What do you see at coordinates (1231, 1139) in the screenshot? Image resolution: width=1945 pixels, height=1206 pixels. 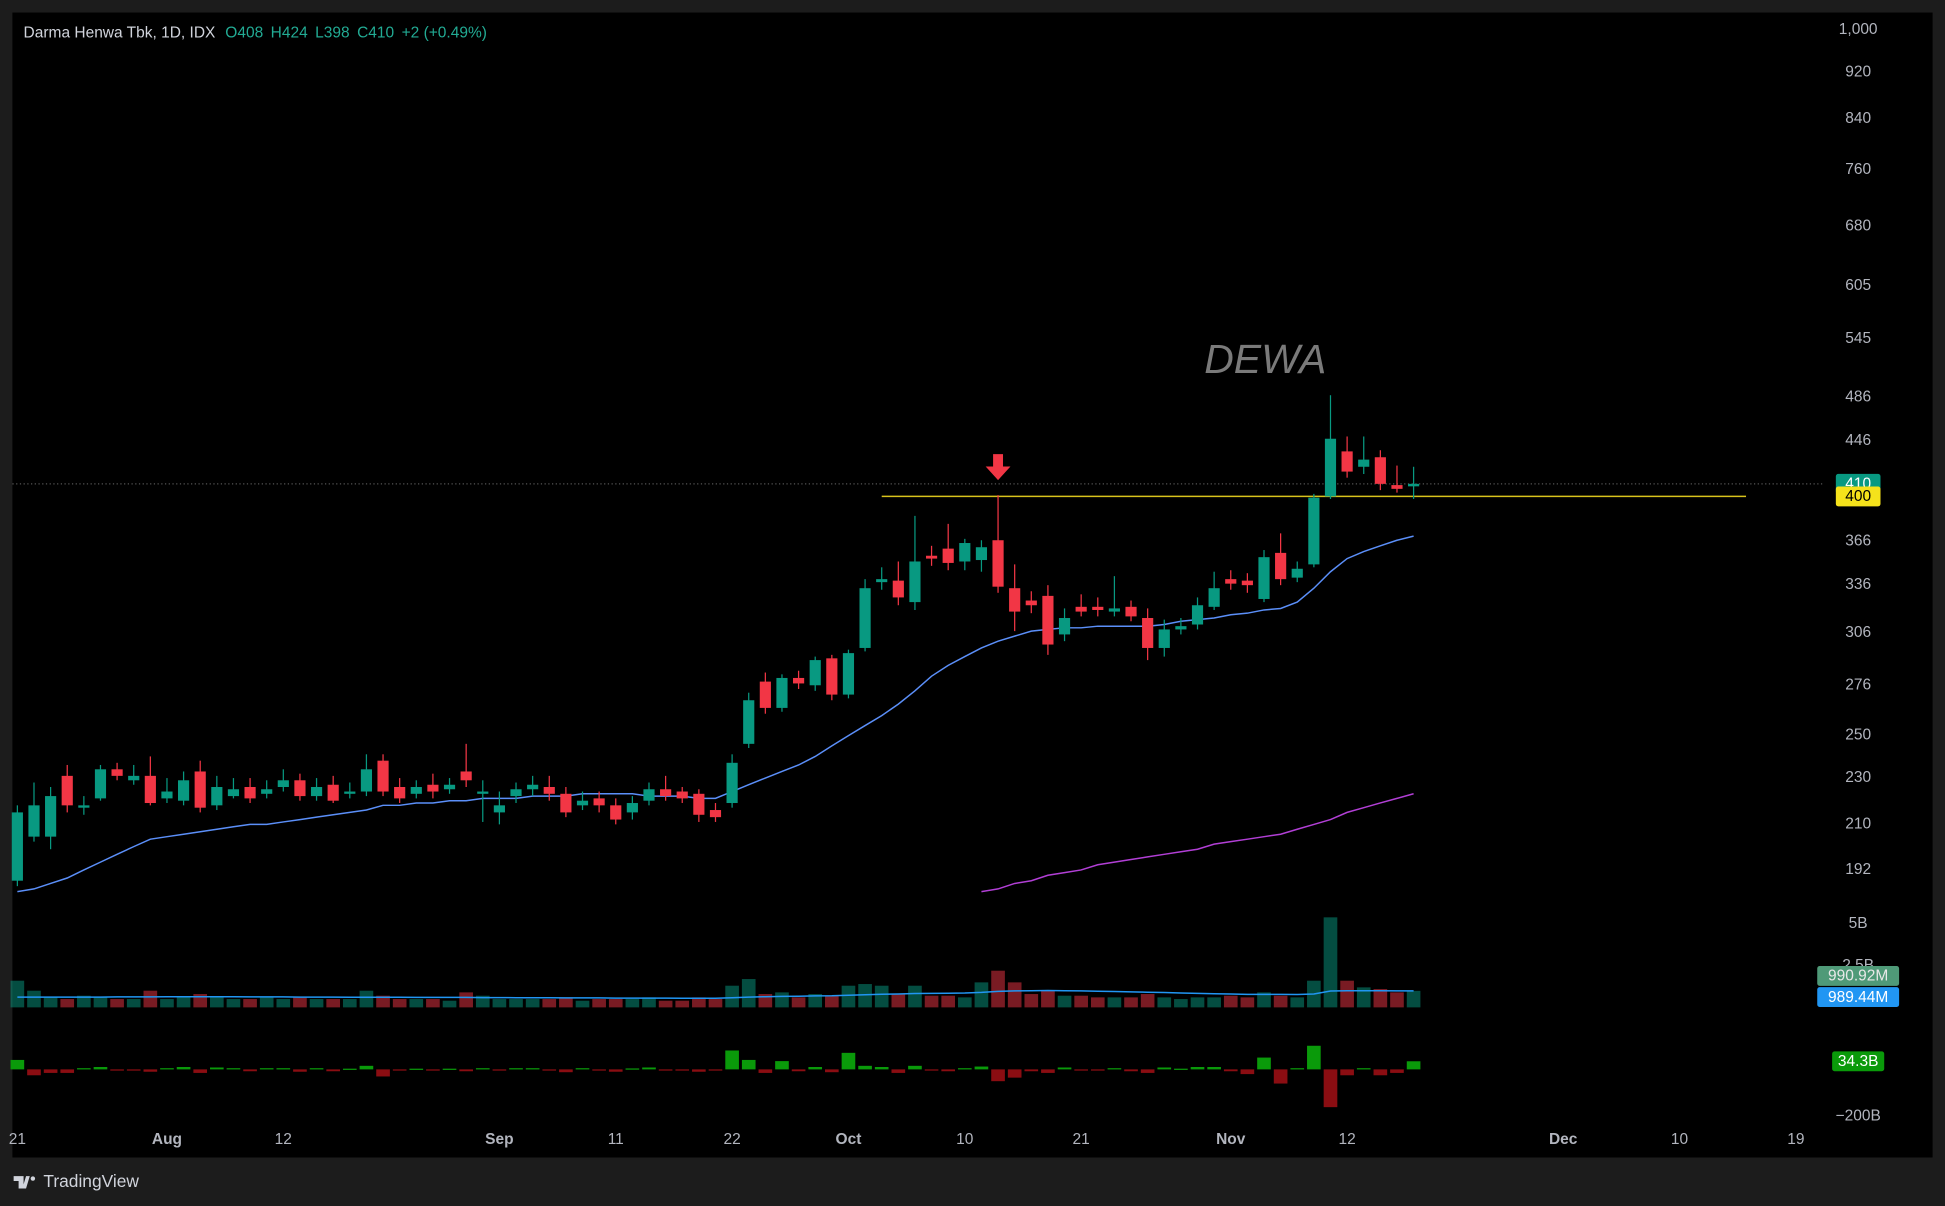 I see `x-tick-label: Nov` at bounding box center [1231, 1139].